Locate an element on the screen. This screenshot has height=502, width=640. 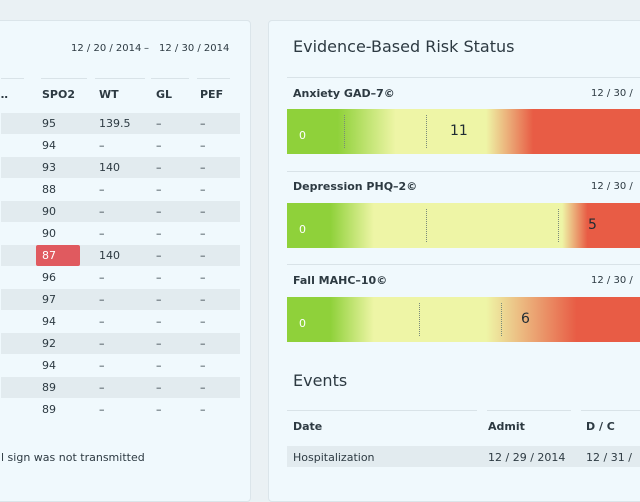
section-divider is located at coordinates (463, 77).